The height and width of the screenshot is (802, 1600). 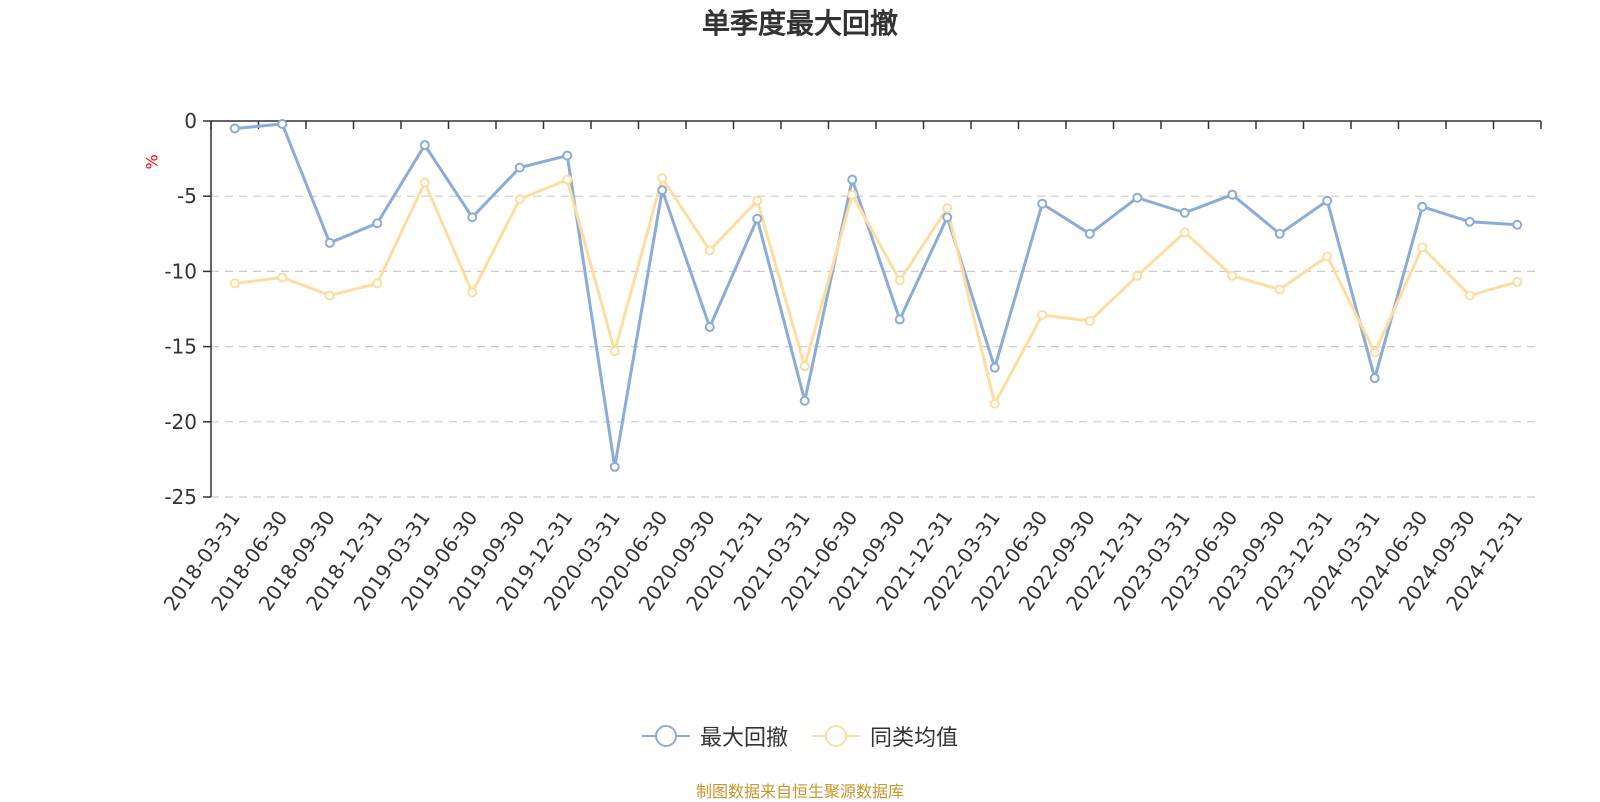 I want to click on y-tick-label: -5, so click(x=187, y=196).